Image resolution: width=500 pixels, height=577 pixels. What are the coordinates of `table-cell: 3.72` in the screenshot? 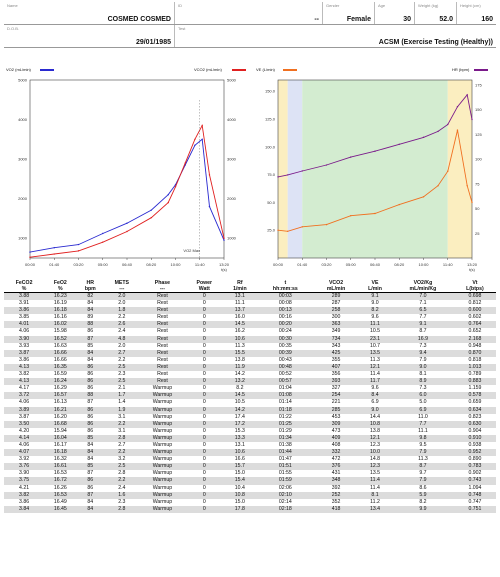 It's located at (24, 396).